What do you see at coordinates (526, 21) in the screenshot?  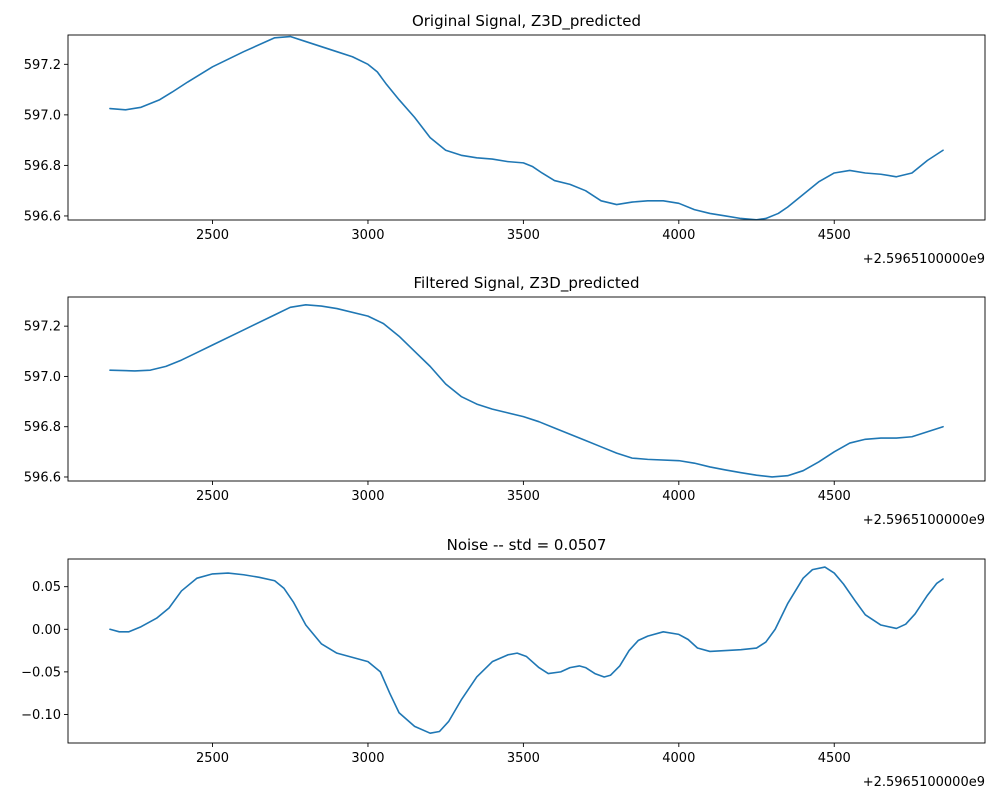 I see `chart-title: Original Signal, Z3D_predicted` at bounding box center [526, 21].